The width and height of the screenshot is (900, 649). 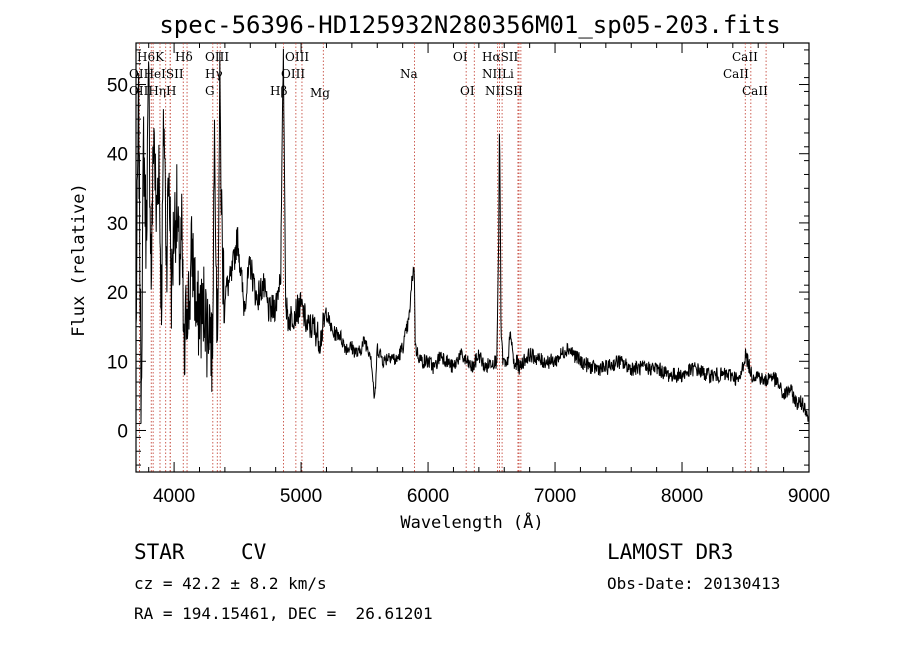 What do you see at coordinates (320, 93) in the screenshot?
I see `label-mg: Mg` at bounding box center [320, 93].